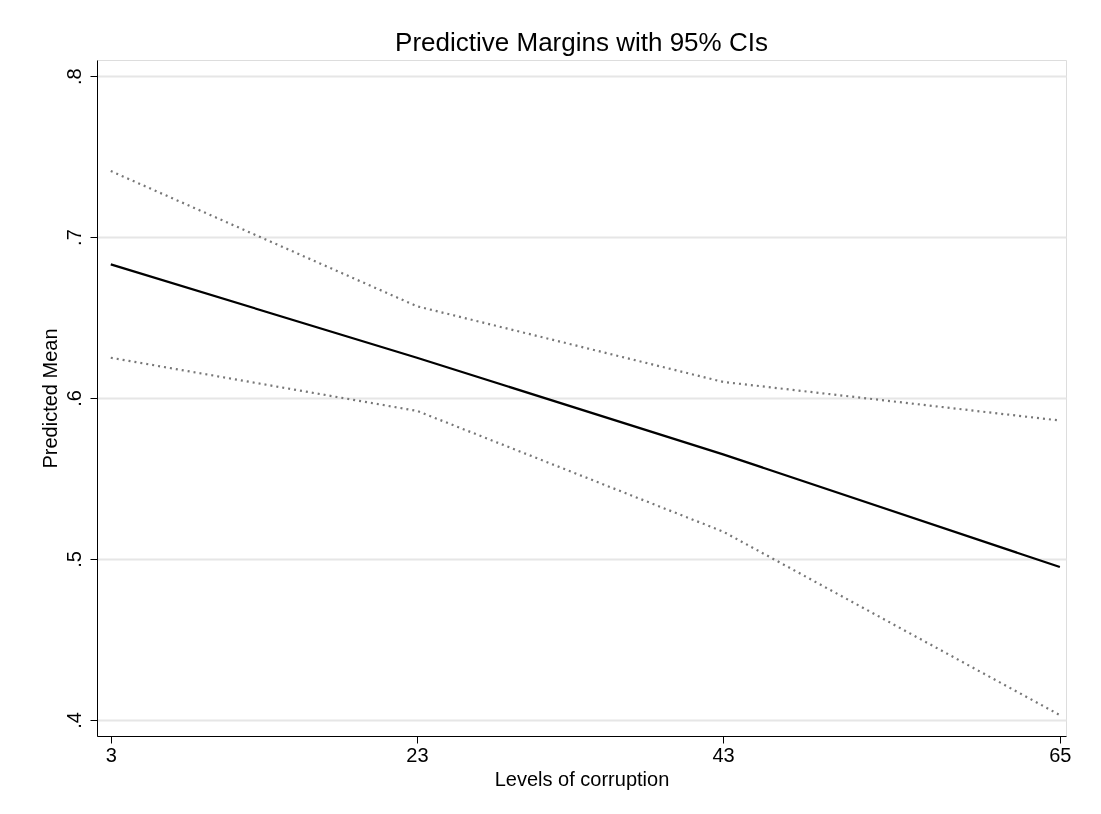 The width and height of the screenshot is (1101, 814). I want to click on x-tick-label: 3, so click(111, 754).